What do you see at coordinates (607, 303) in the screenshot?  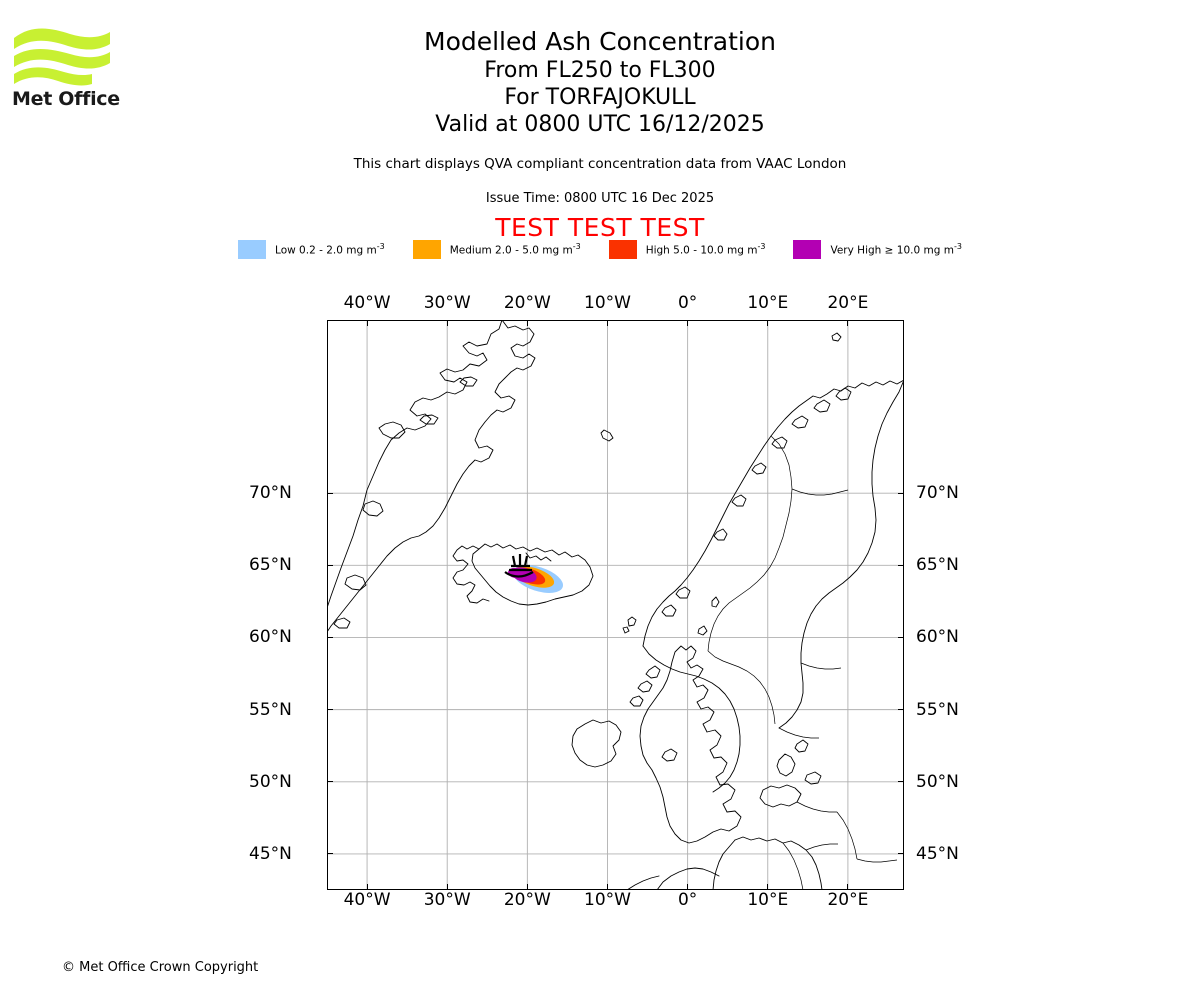 I see `longitude-tick-top-3: 10°W` at bounding box center [607, 303].